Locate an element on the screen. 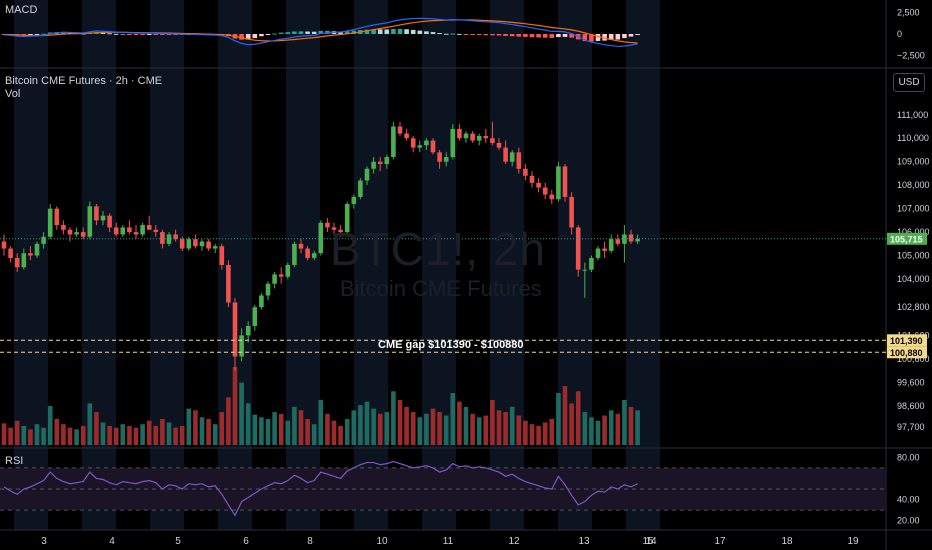  price-axis-tick: 109,000 is located at coordinates (913, 162).